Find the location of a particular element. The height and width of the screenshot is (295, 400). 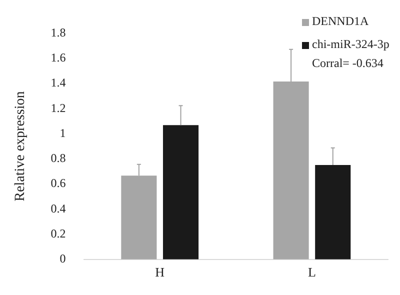

y-tick-label: 0.4 is located at coordinates (58, 208).